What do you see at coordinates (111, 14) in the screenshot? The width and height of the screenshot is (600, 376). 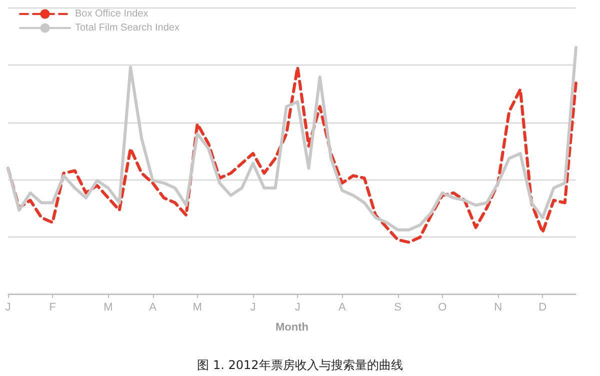 I see `legend-label: Box Office Index` at bounding box center [111, 14].